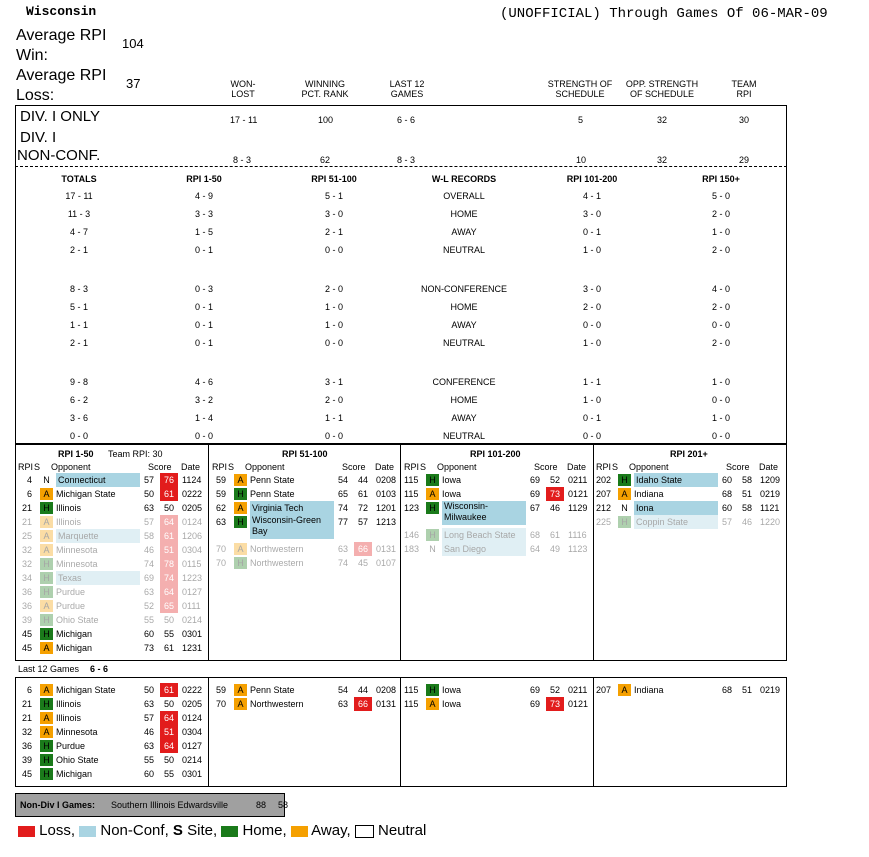  What do you see at coordinates (727, 480) in the screenshot?
I see `game-score-team: 60` at bounding box center [727, 480].